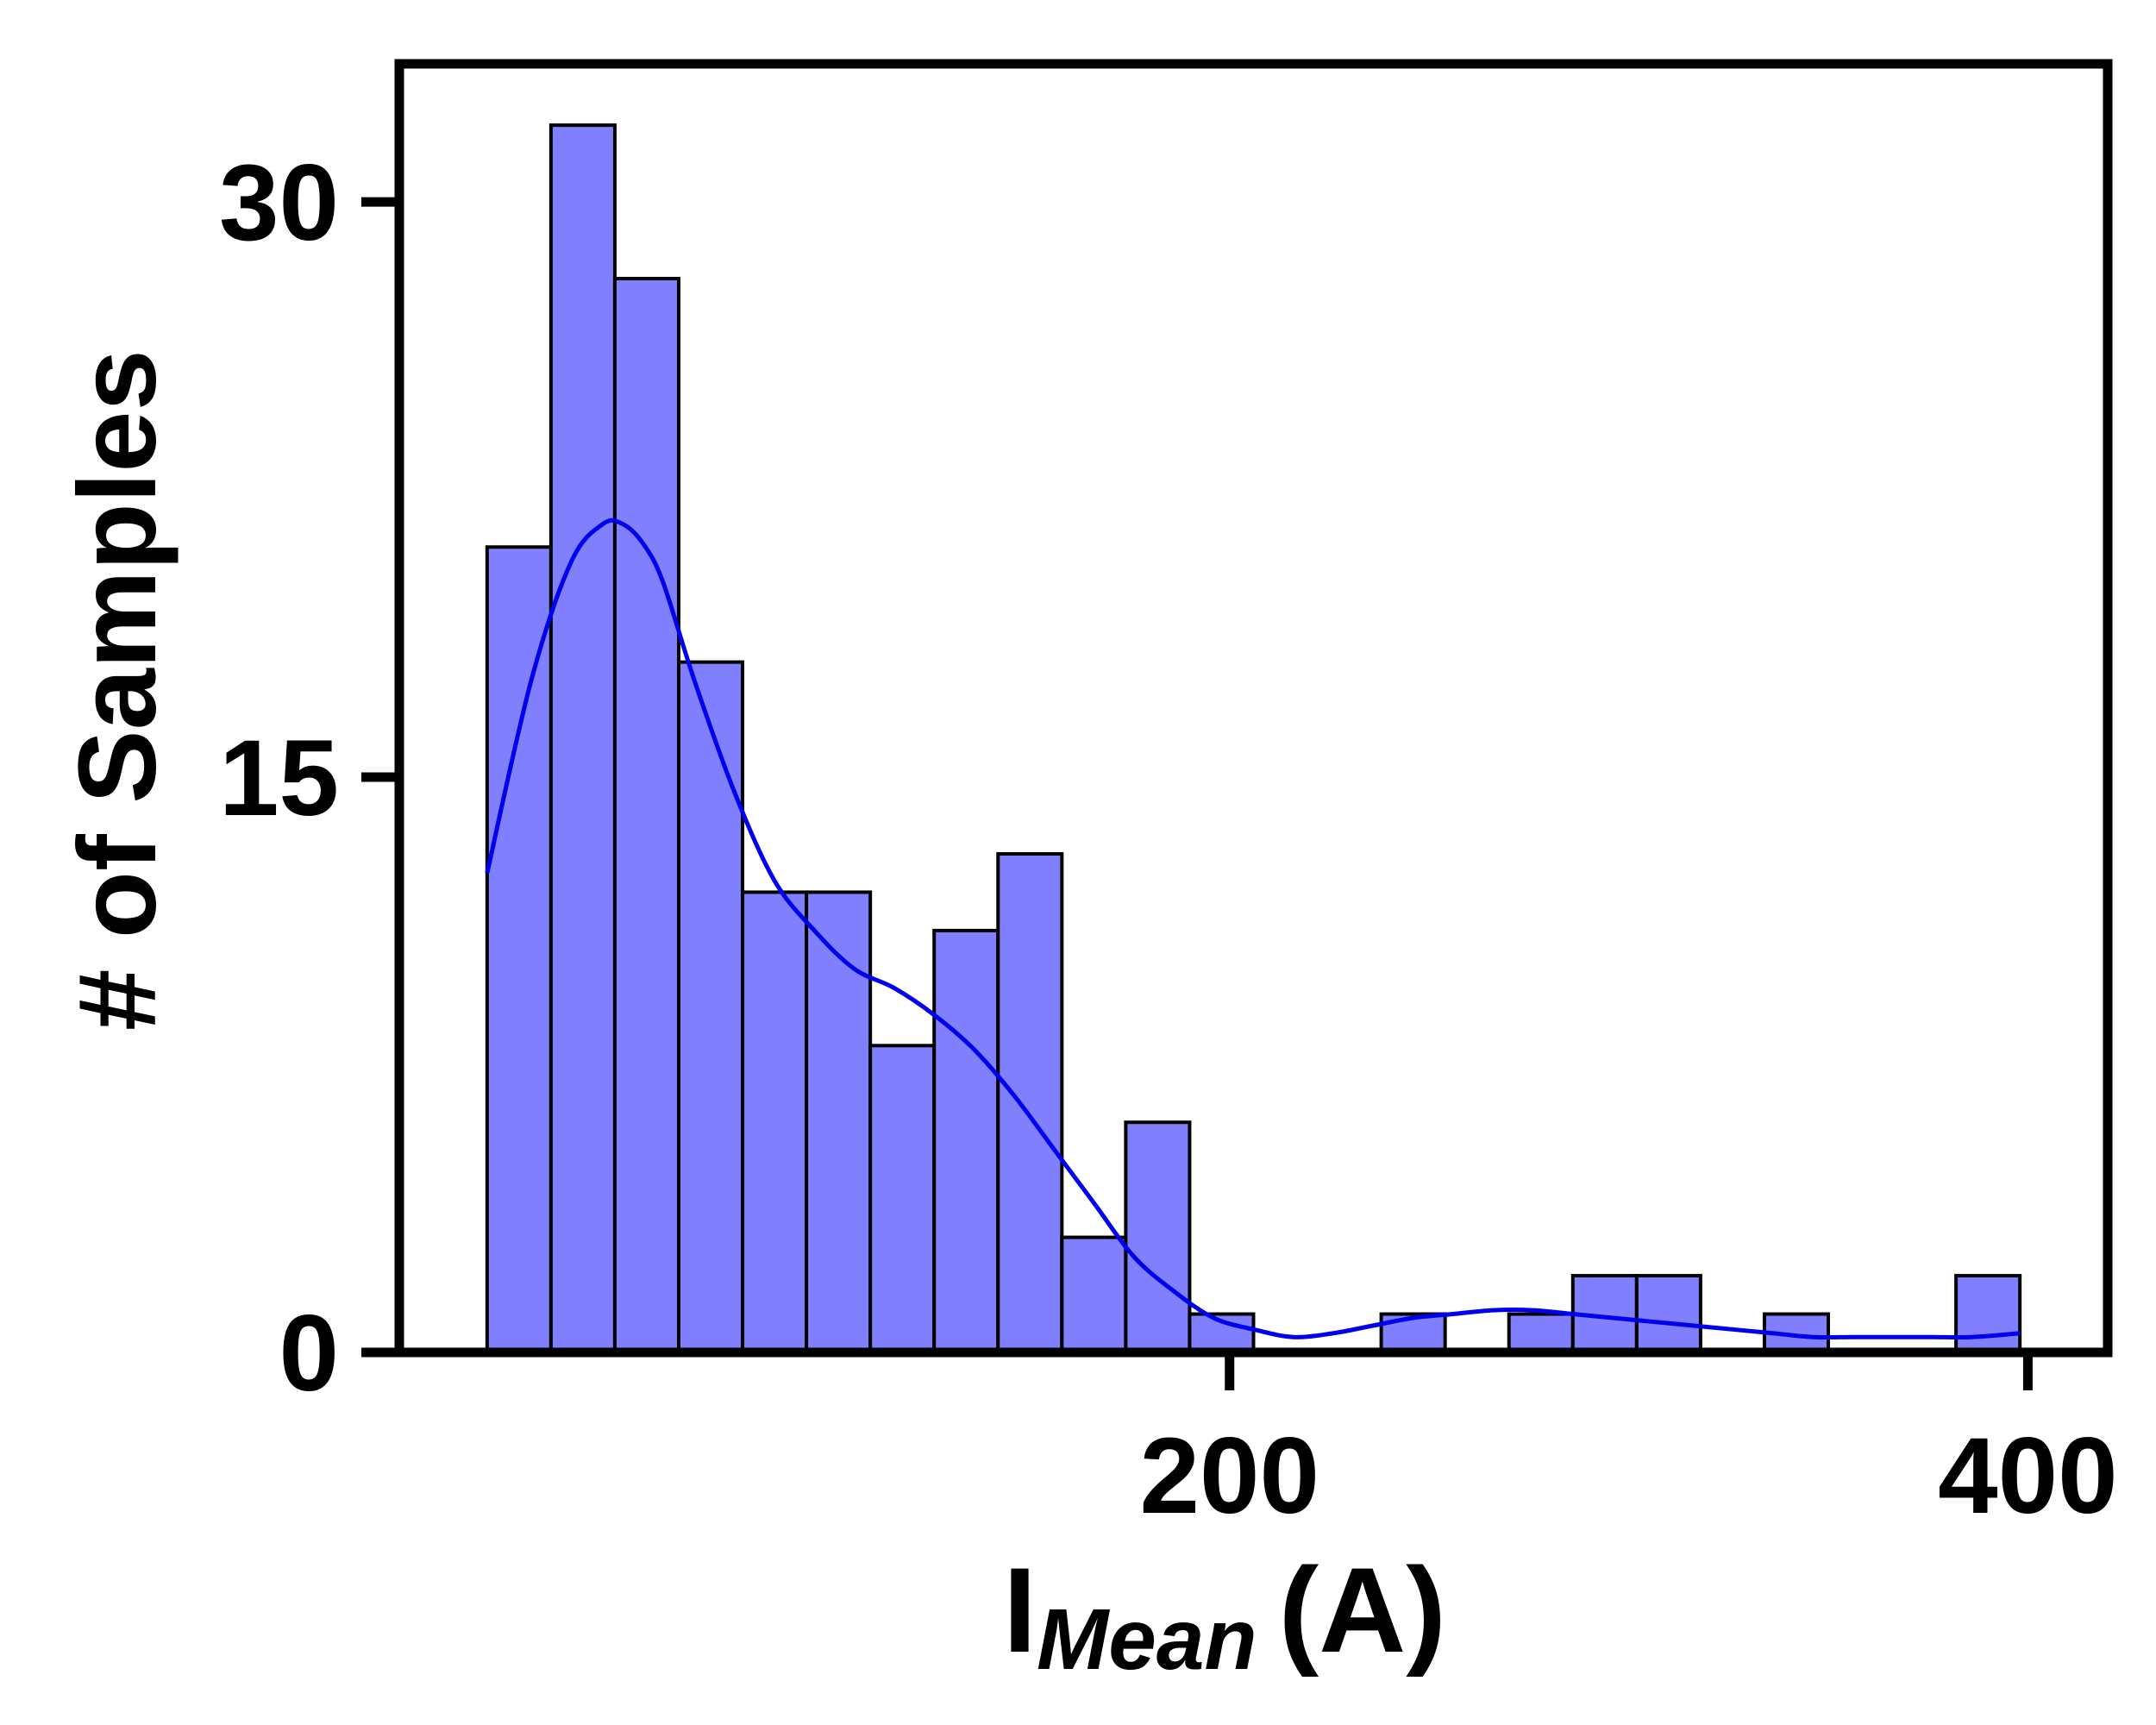  I want to click on y-tick-label: 30, so click(279, 203).